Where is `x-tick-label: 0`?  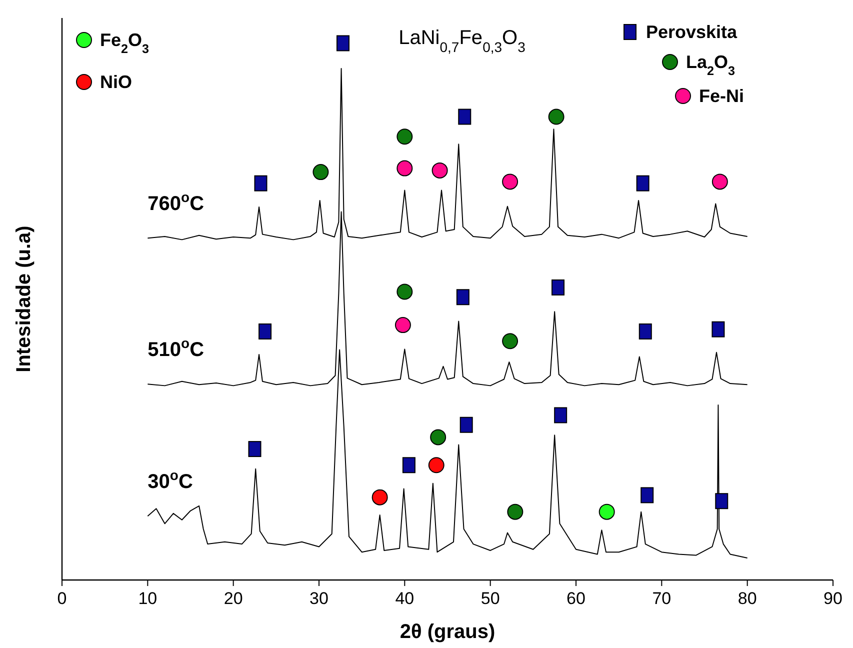
x-tick-label: 0 is located at coordinates (62, 598).